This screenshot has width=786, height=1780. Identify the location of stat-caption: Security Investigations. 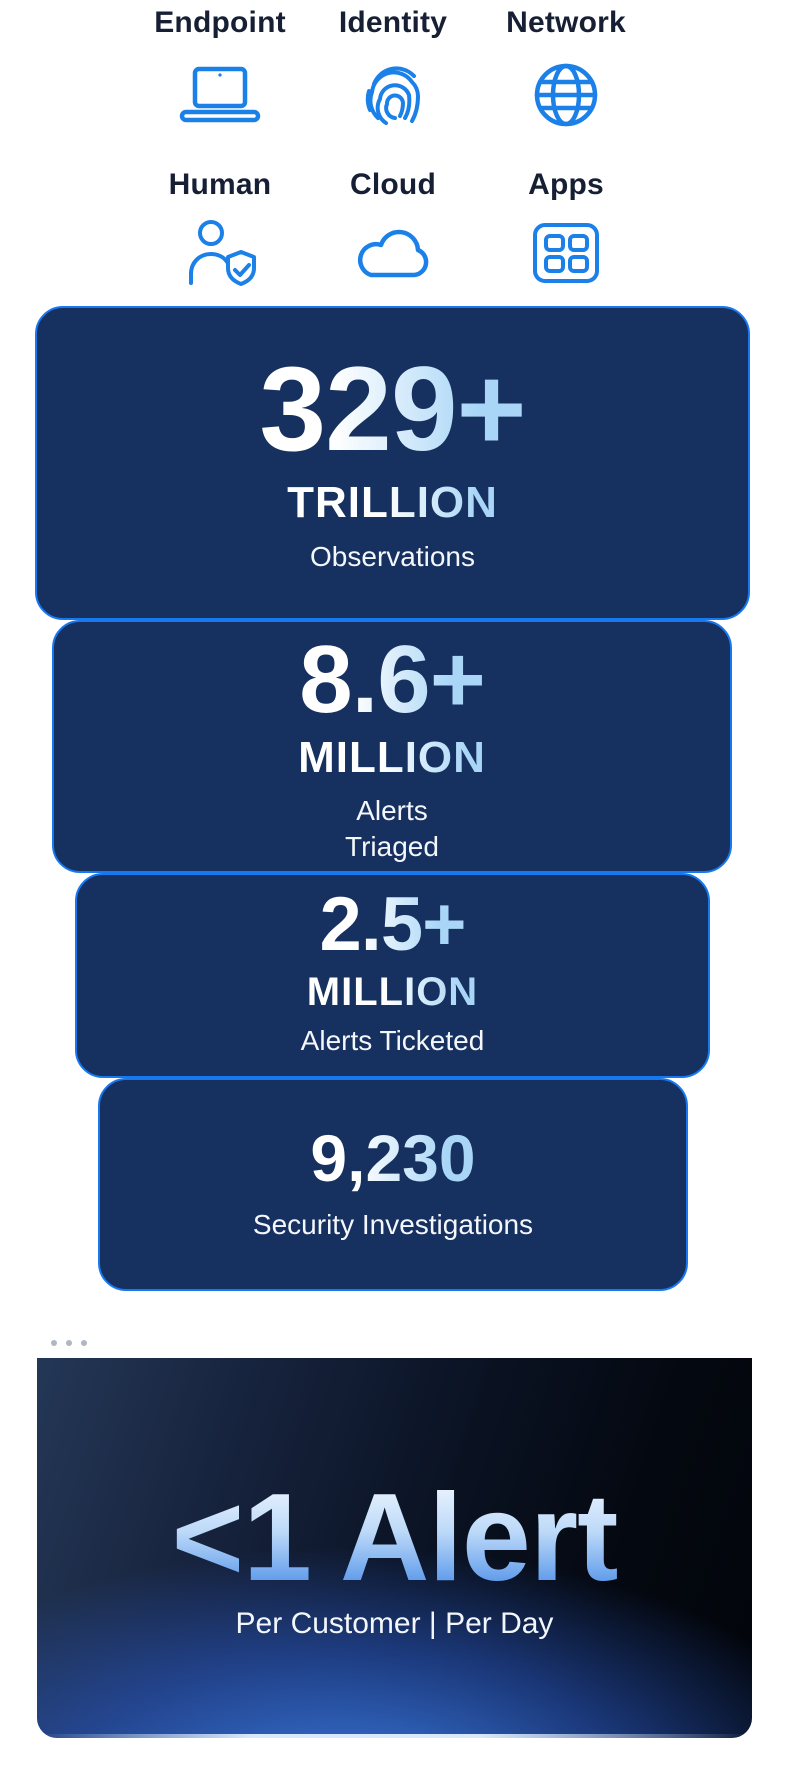
(393, 1225).